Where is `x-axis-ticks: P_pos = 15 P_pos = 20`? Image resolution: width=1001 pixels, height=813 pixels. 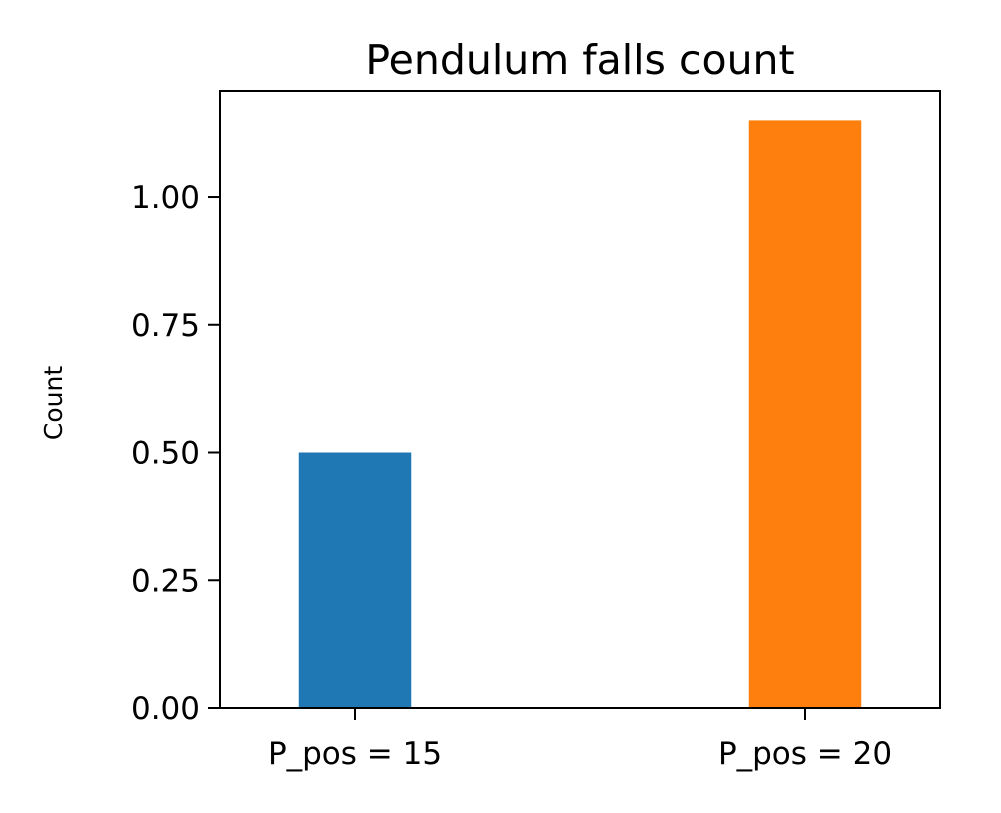
x-axis-ticks: P_pos = 15 P_pos = 20 is located at coordinates (580, 740).